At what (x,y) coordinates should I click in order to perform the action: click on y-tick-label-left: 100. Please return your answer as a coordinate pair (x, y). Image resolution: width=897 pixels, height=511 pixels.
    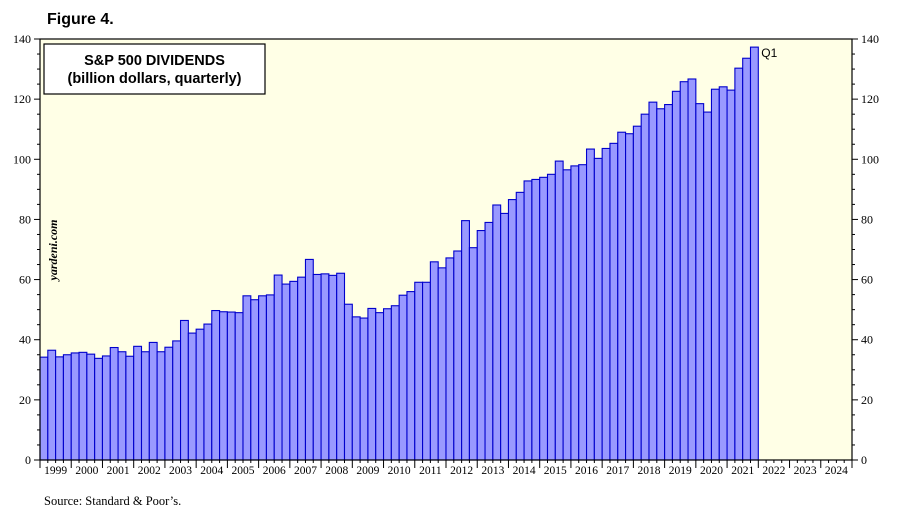
    Looking at the image, I should click on (22, 159).